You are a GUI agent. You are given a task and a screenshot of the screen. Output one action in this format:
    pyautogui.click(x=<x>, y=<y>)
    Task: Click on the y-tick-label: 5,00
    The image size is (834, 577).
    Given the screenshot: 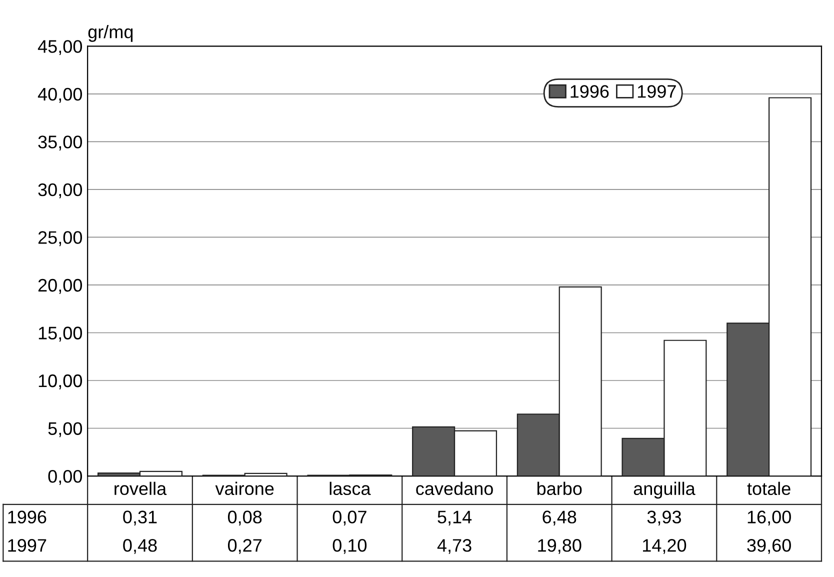 What is the action you would take?
    pyautogui.click(x=65, y=430)
    